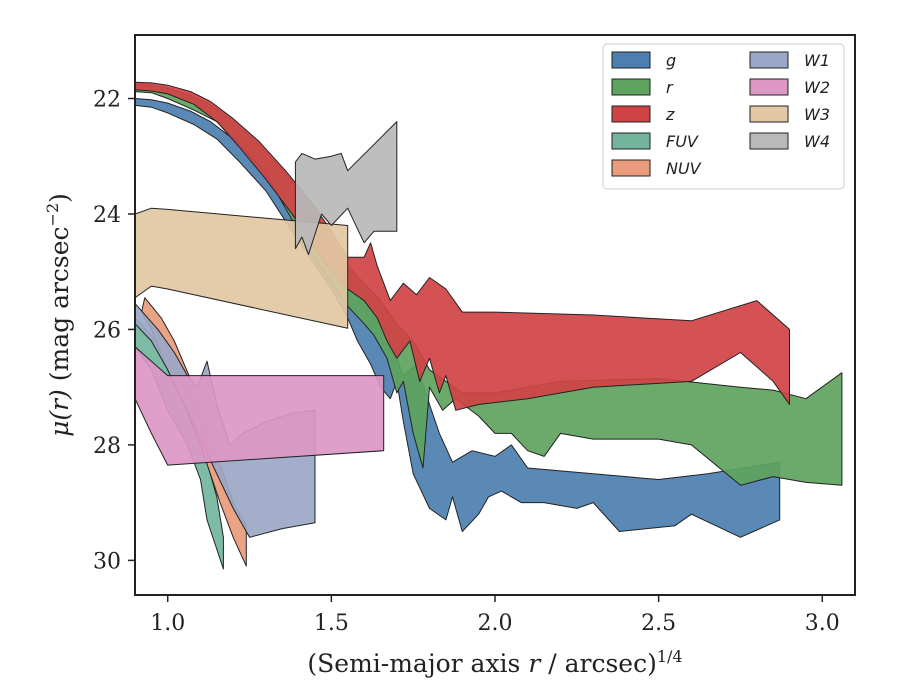 This screenshot has height=700, width=900. What do you see at coordinates (658, 623) in the screenshot?
I see `x-tick-label: 2.5` at bounding box center [658, 623].